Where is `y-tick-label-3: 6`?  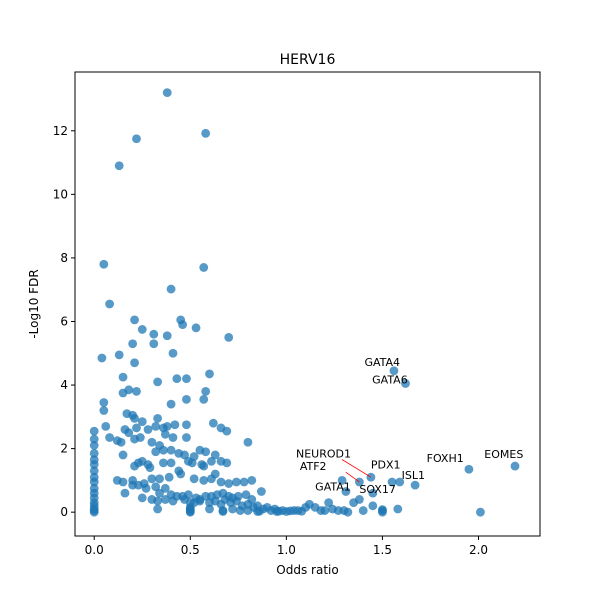 y-tick-label-3: 6 is located at coordinates (64, 321).